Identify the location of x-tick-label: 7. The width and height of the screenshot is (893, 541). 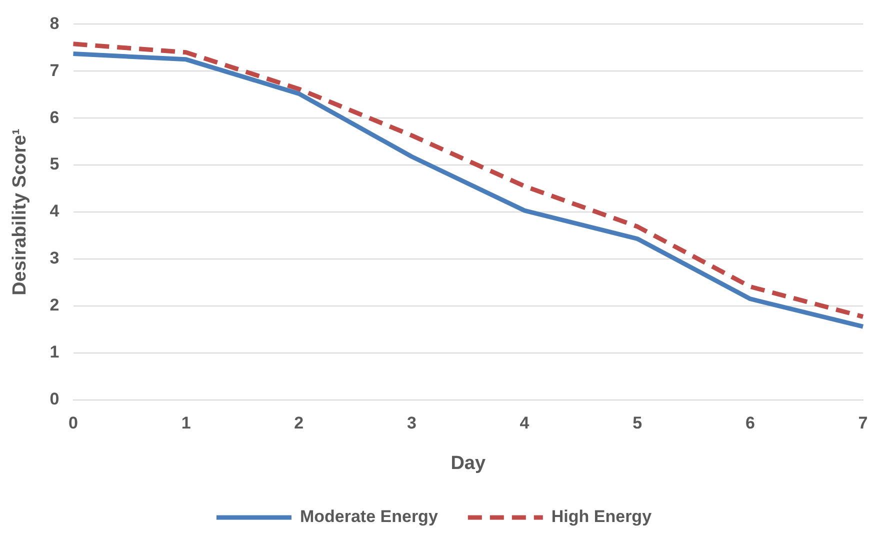
(863, 423).